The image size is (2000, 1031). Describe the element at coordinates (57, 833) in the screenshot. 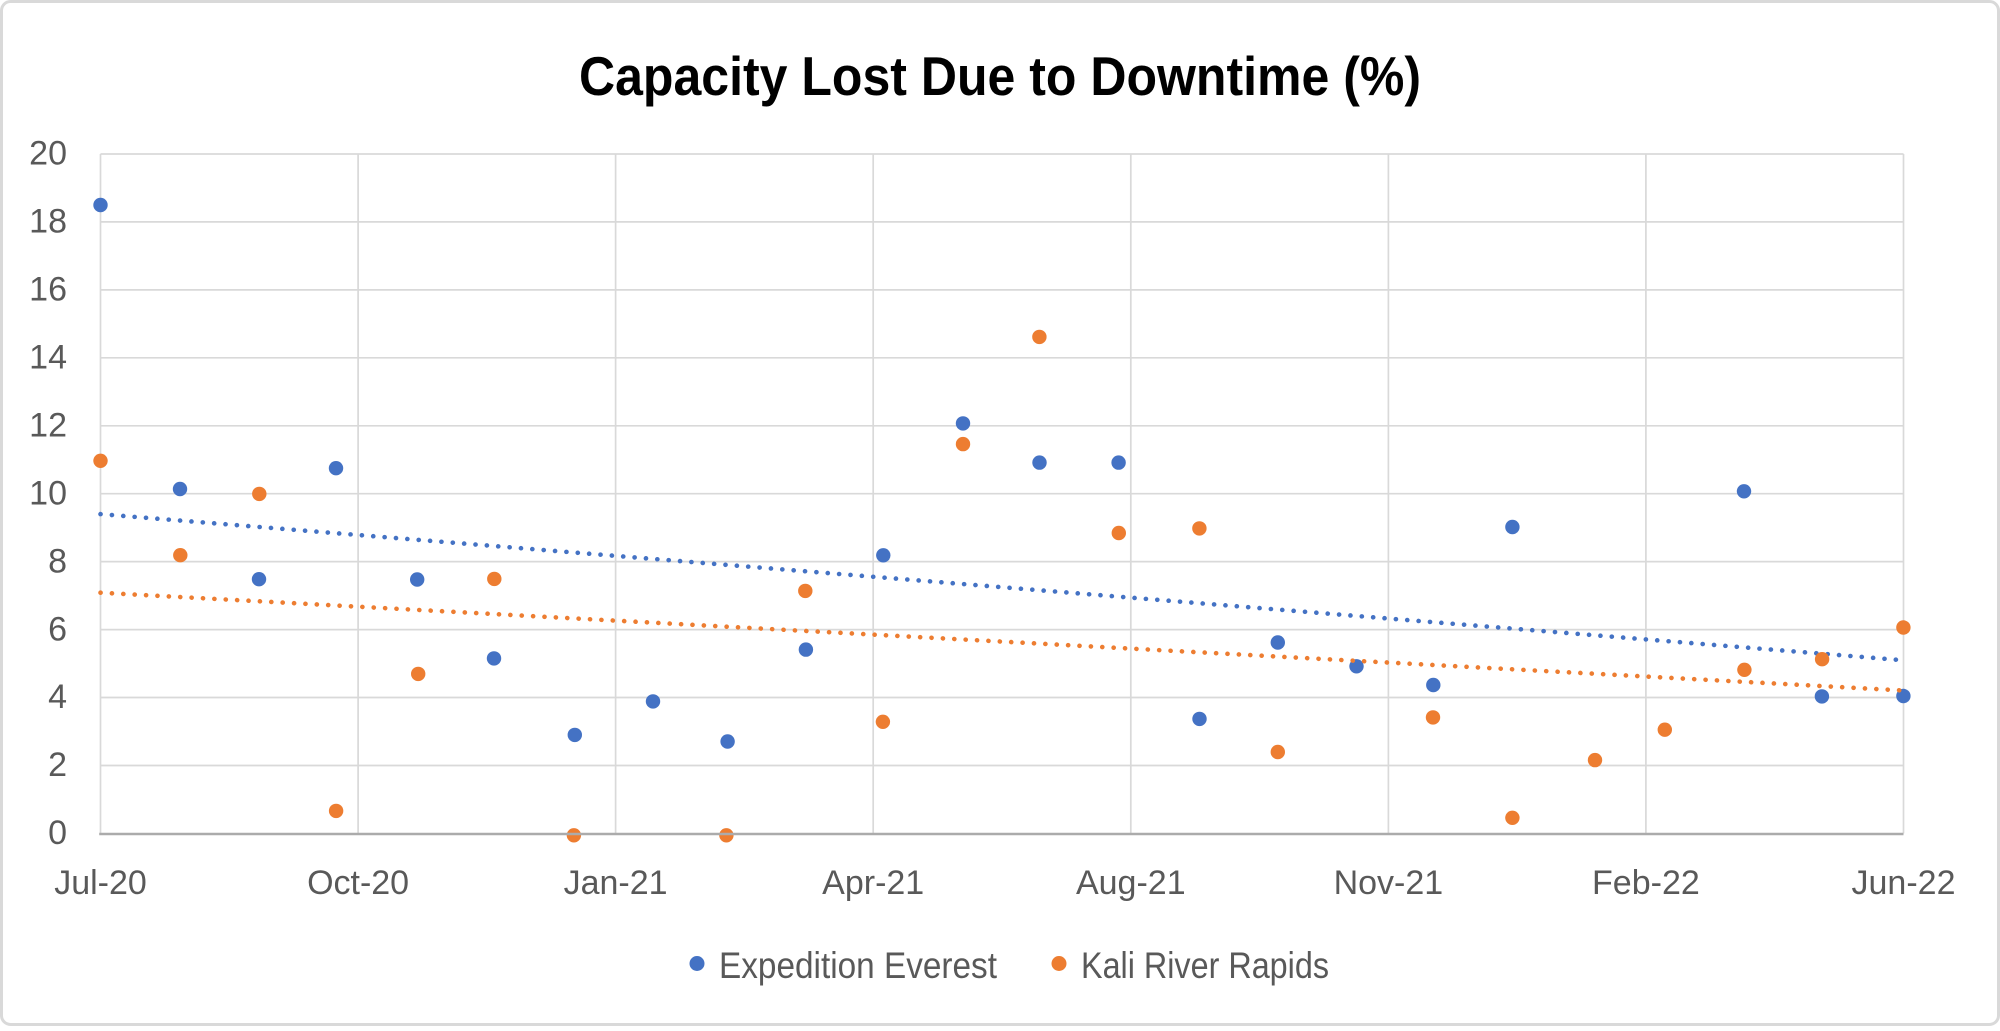

I see `svg-text: 0` at that location.